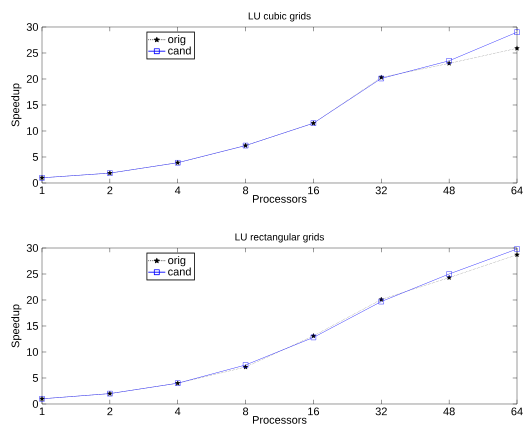  I want to click on chart-title: LU cubic grids, so click(279, 17).